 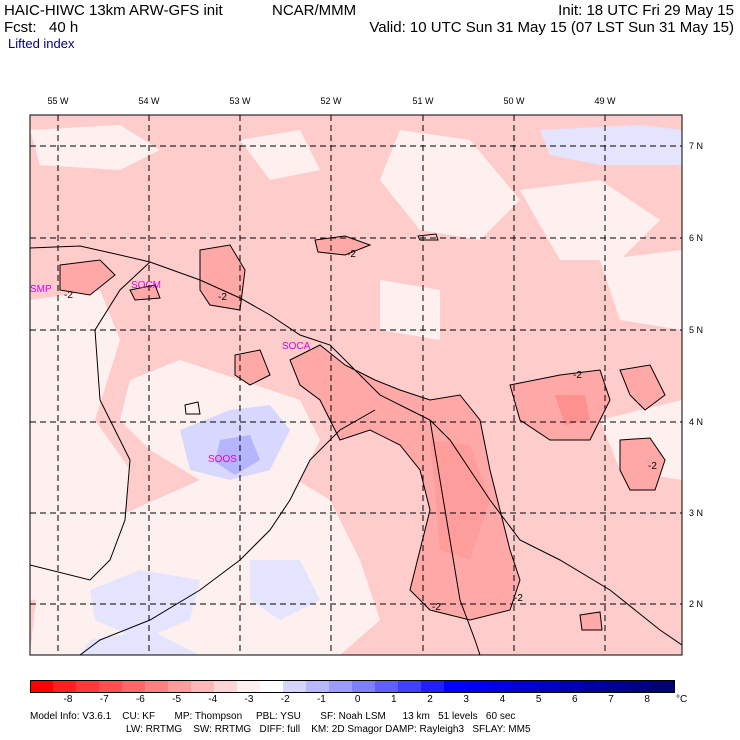 I want to click on colorbar-tick-label: 0, so click(x=357, y=699).